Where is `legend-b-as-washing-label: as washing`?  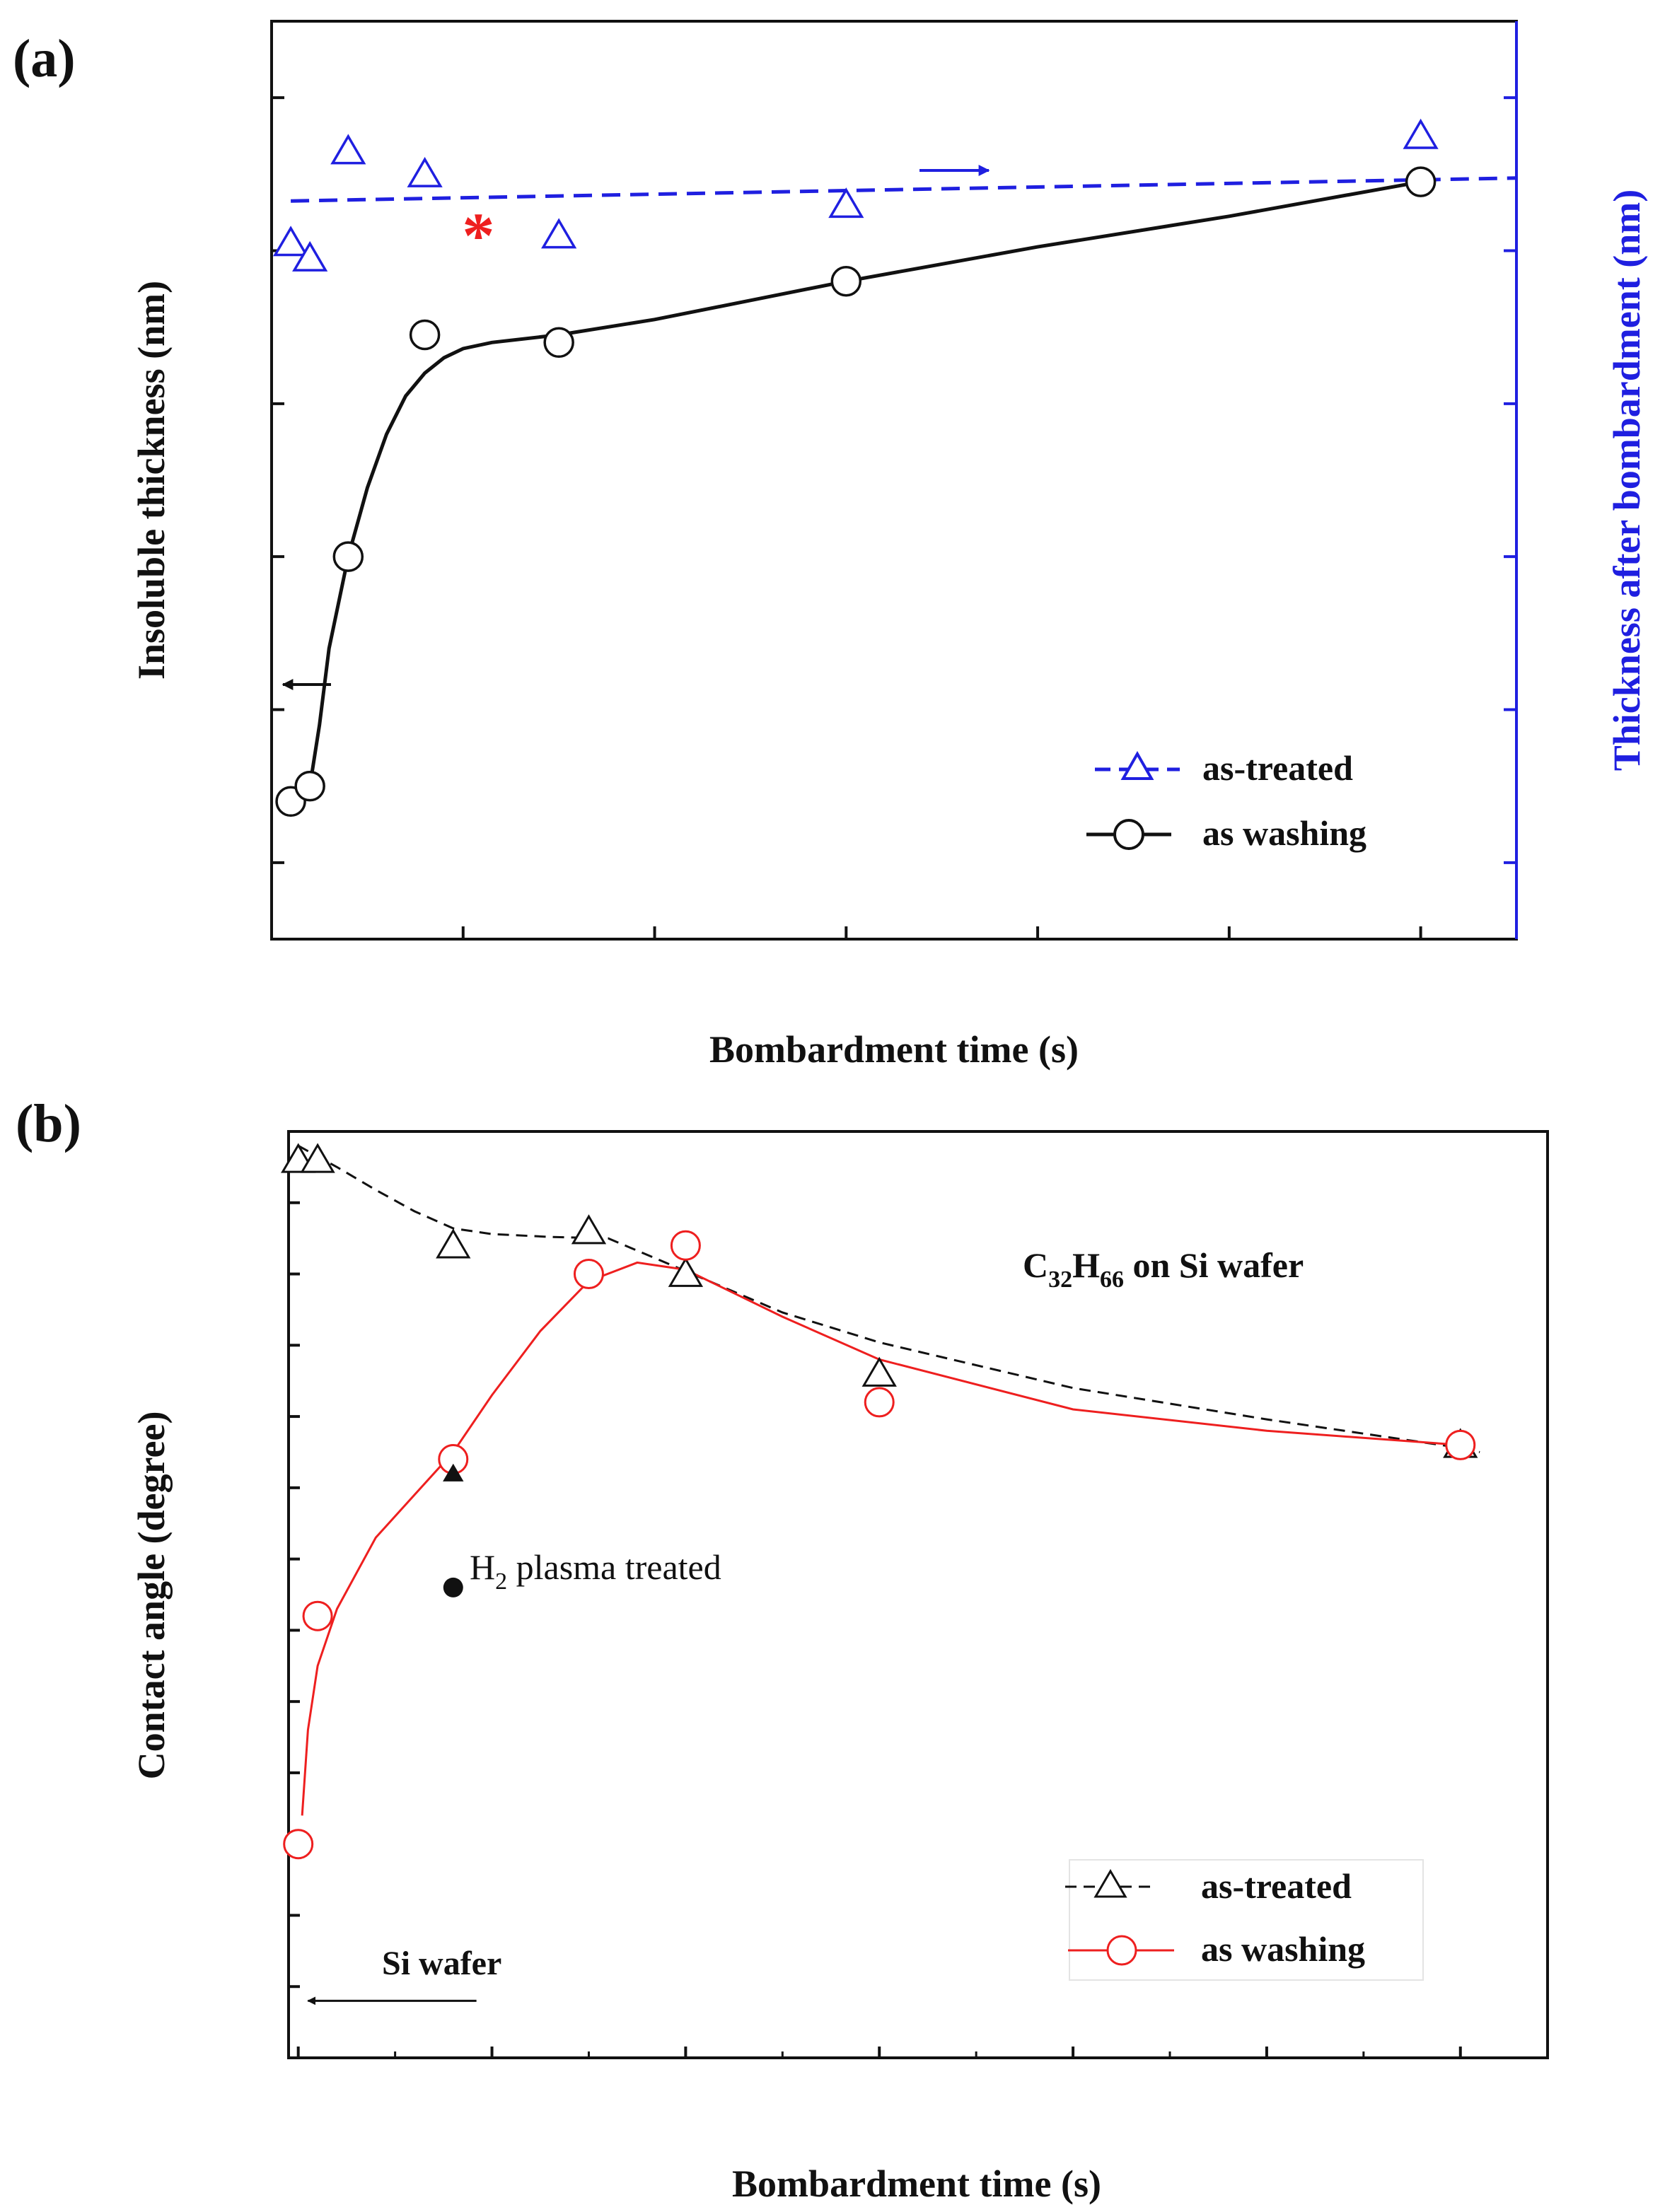
legend-b-as-washing-label: as washing is located at coordinates (1283, 1949).